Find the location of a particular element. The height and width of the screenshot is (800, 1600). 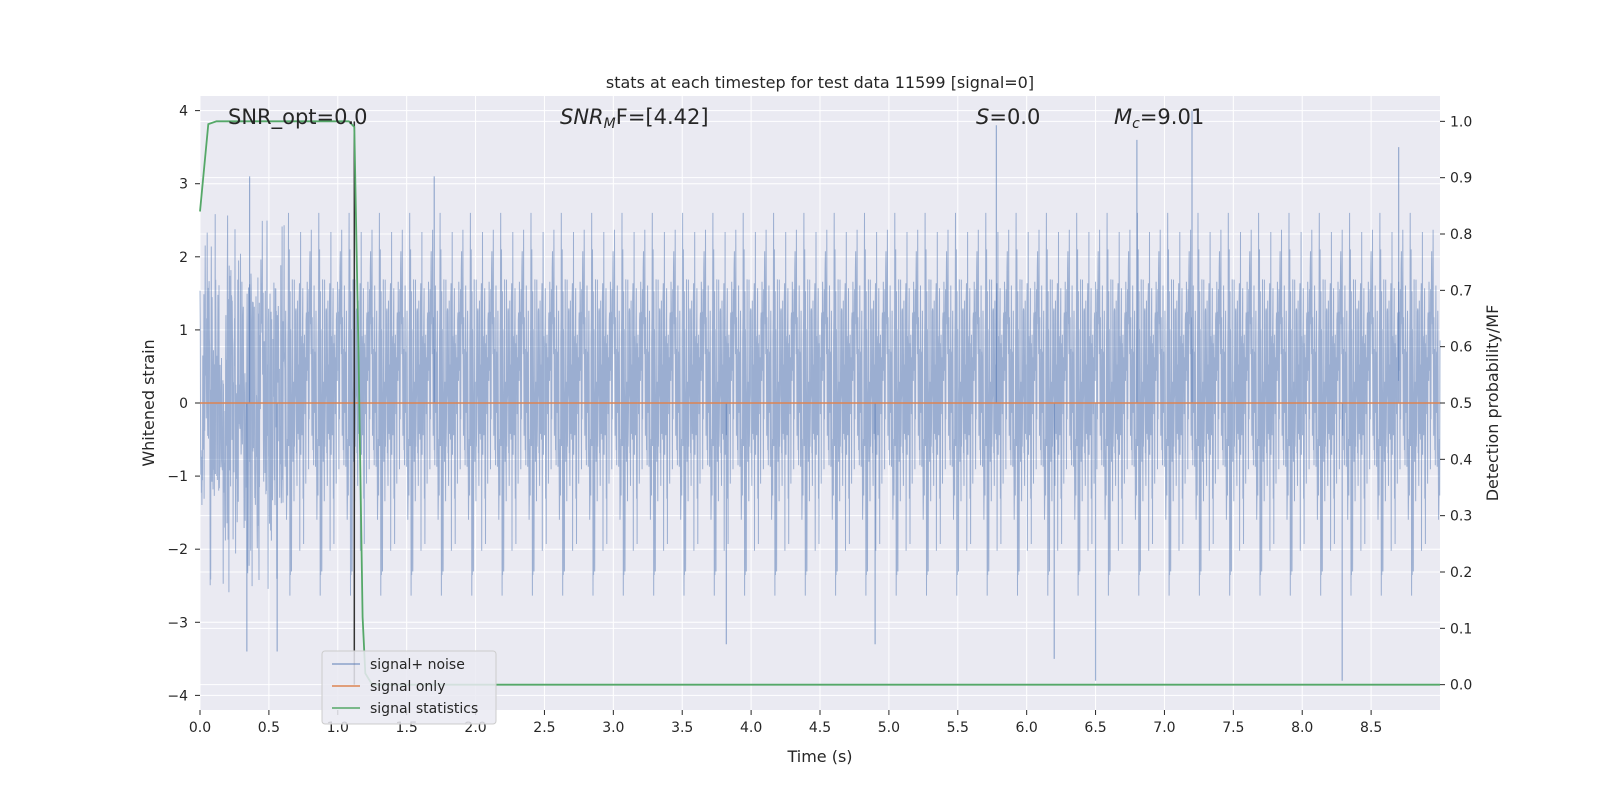

y2-axis-ticks: 1.0 0.9 0.8 0.7 0.6 0.5 0.4 0.3 0.2 0.1 0.0 is located at coordinates (1456, 404).